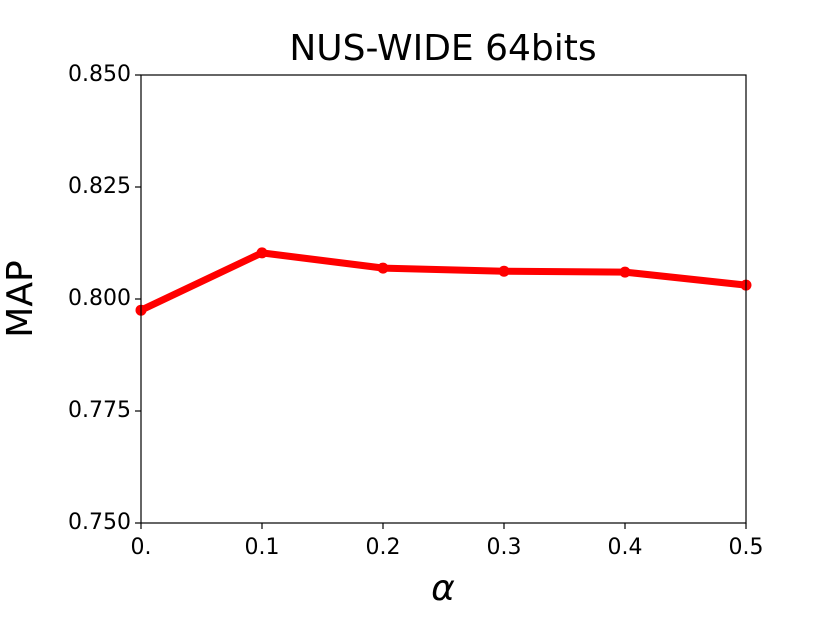 The width and height of the screenshot is (830, 623). Describe the element at coordinates (443, 281) in the screenshot. I see `line` at that location.